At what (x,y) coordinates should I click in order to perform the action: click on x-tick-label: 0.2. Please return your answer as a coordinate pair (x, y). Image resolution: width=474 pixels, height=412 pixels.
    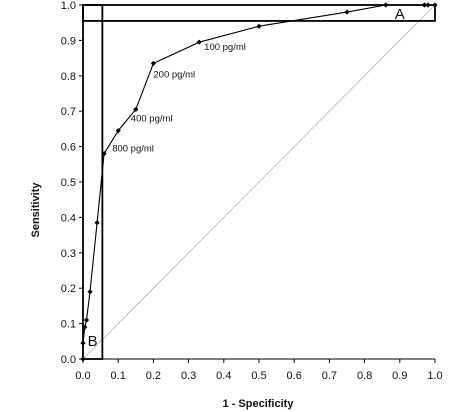
    Looking at the image, I should click on (153, 376).